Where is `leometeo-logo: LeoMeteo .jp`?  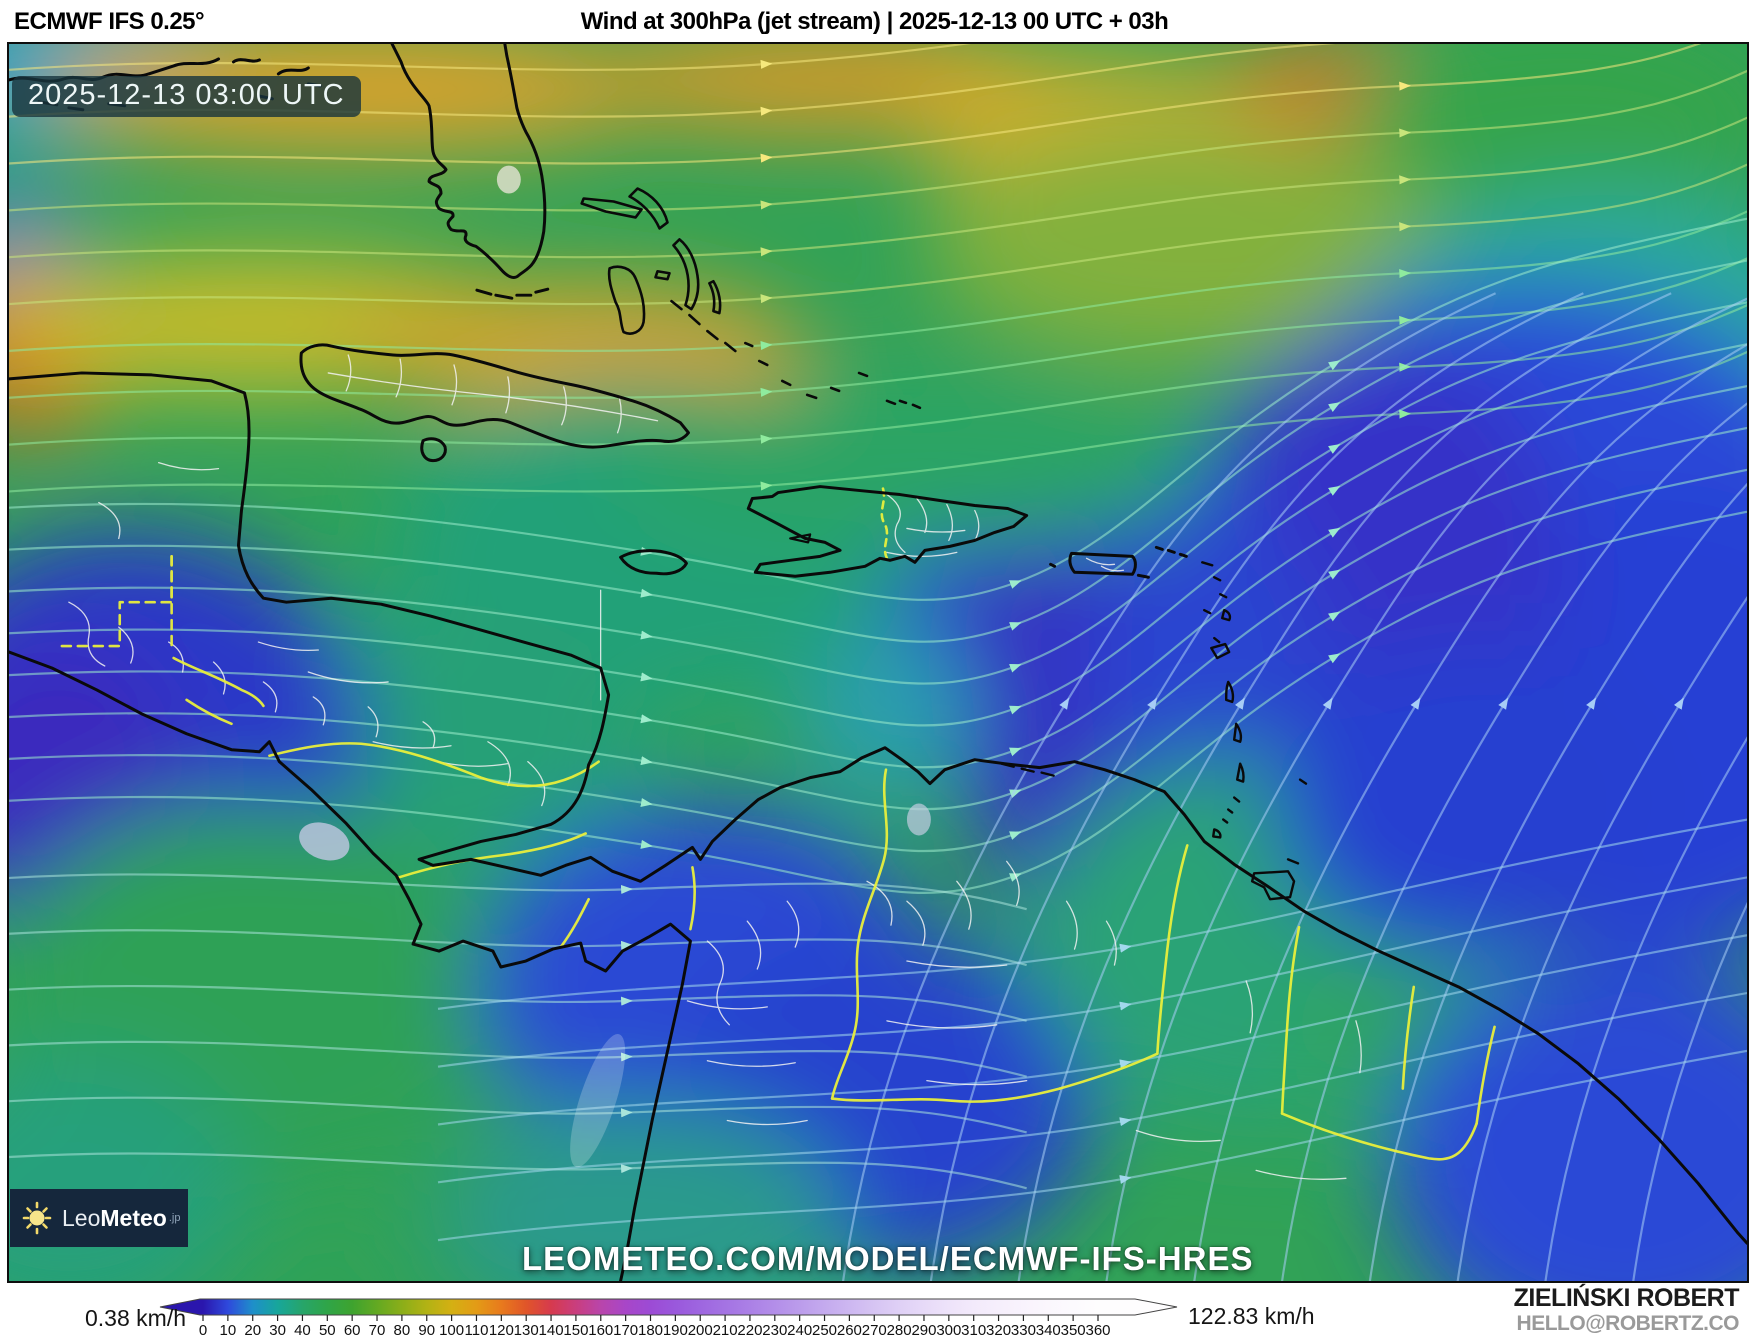
leometeo-logo: LeoMeteo .jp is located at coordinates (99, 1218).